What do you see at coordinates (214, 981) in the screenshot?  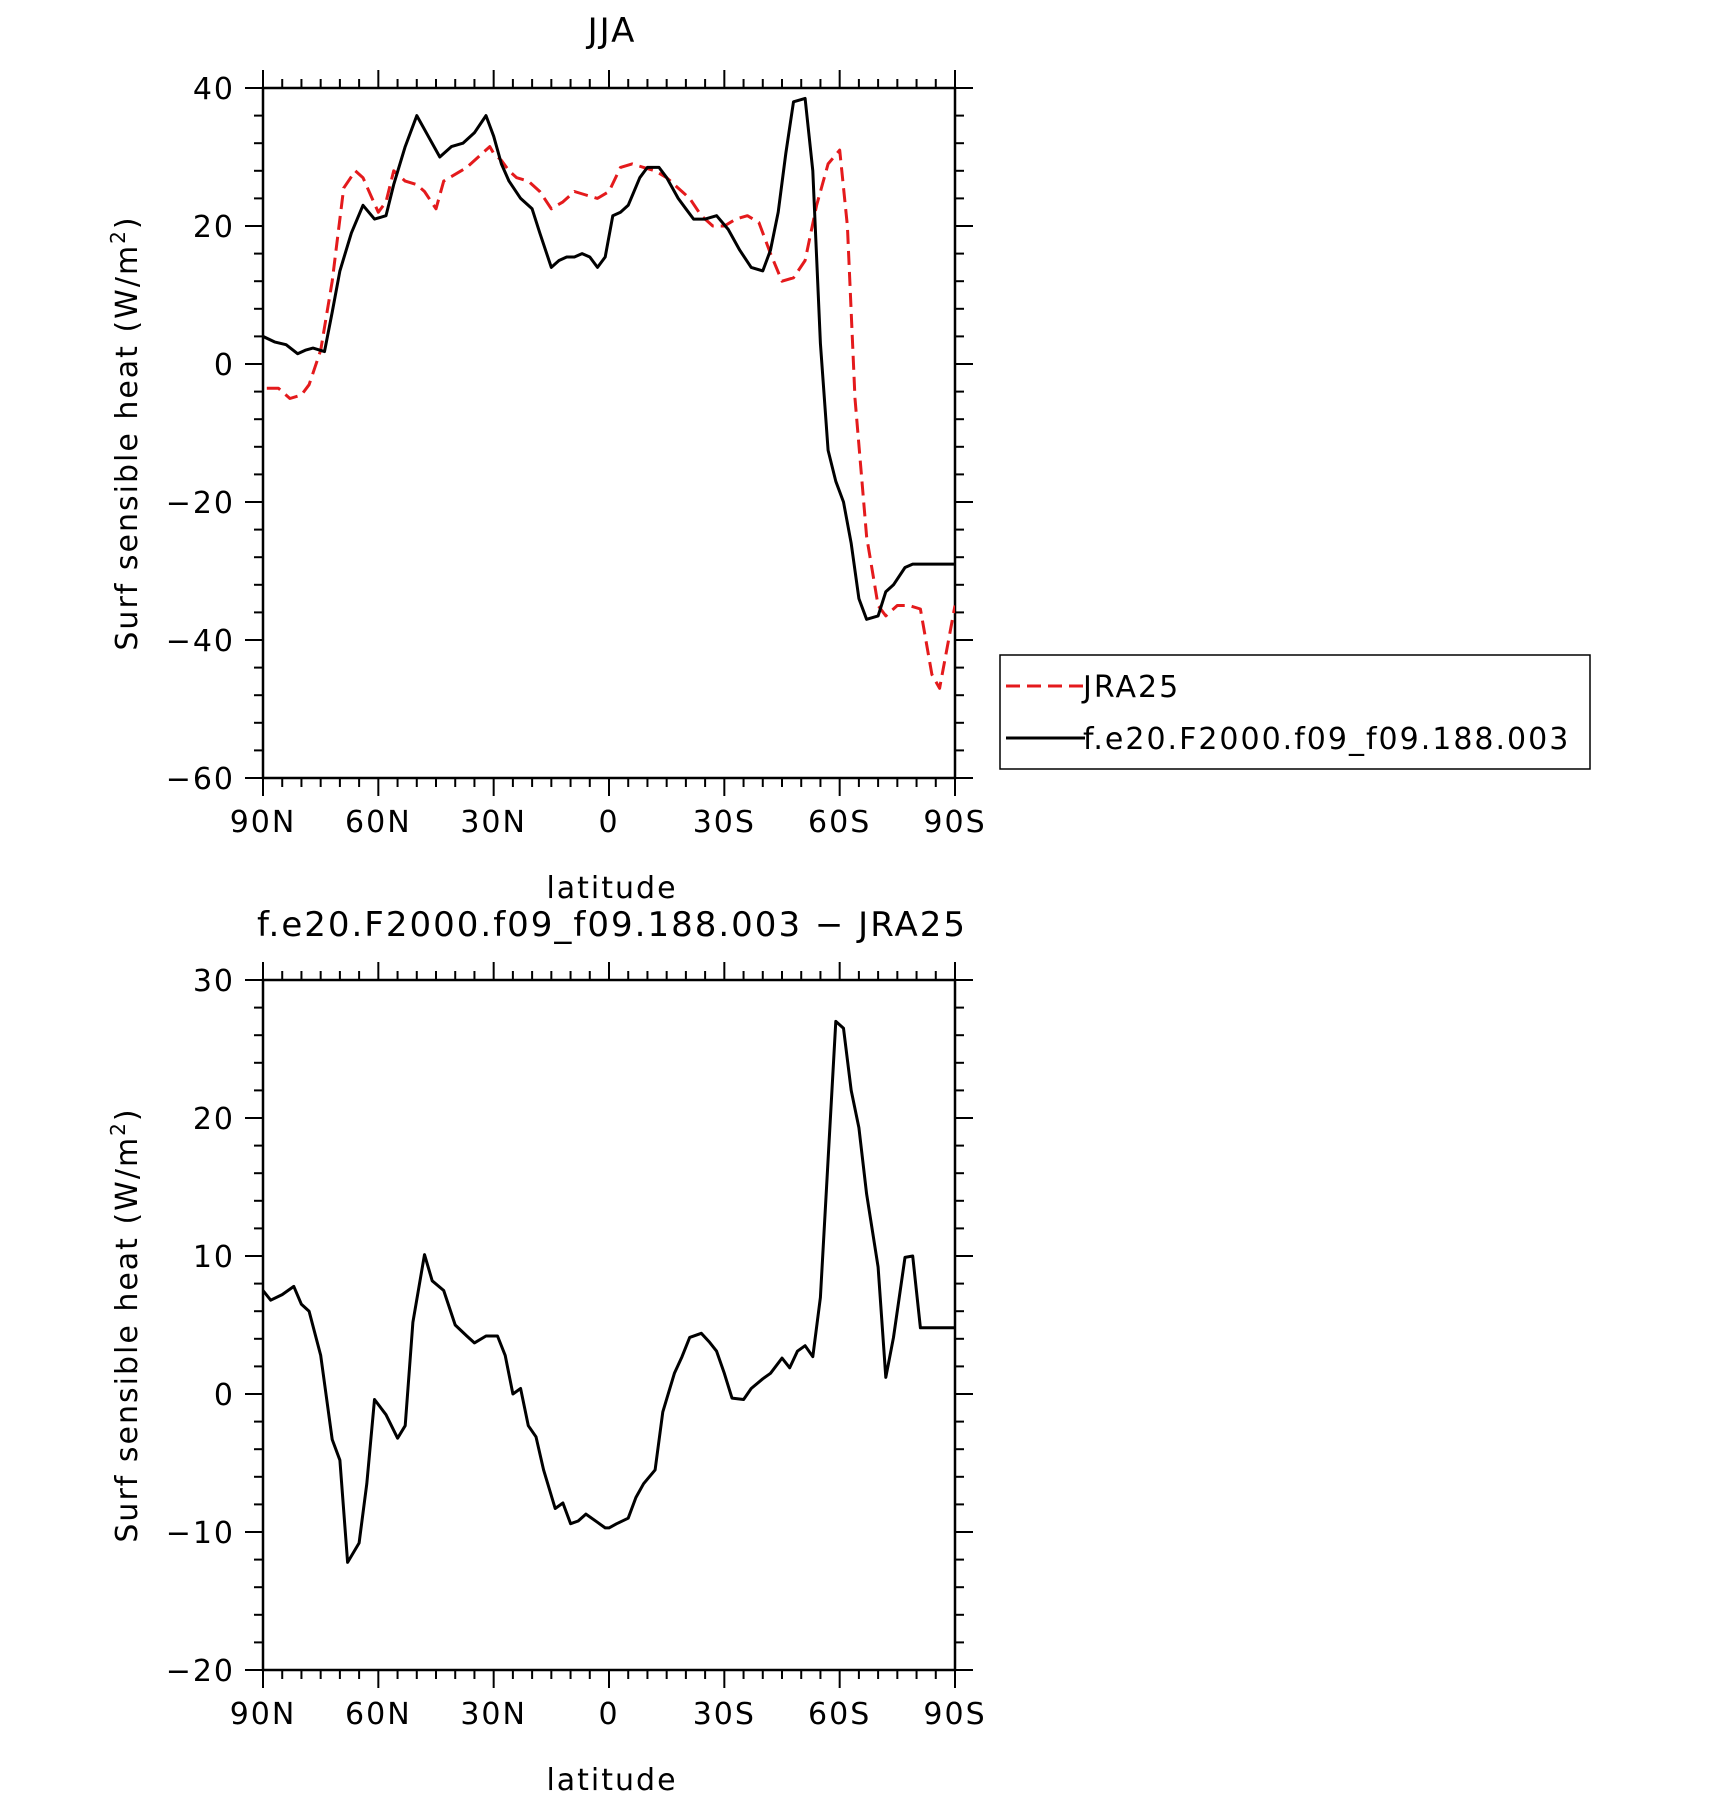 I see `bottom-y-tick-label: 30` at bounding box center [214, 981].